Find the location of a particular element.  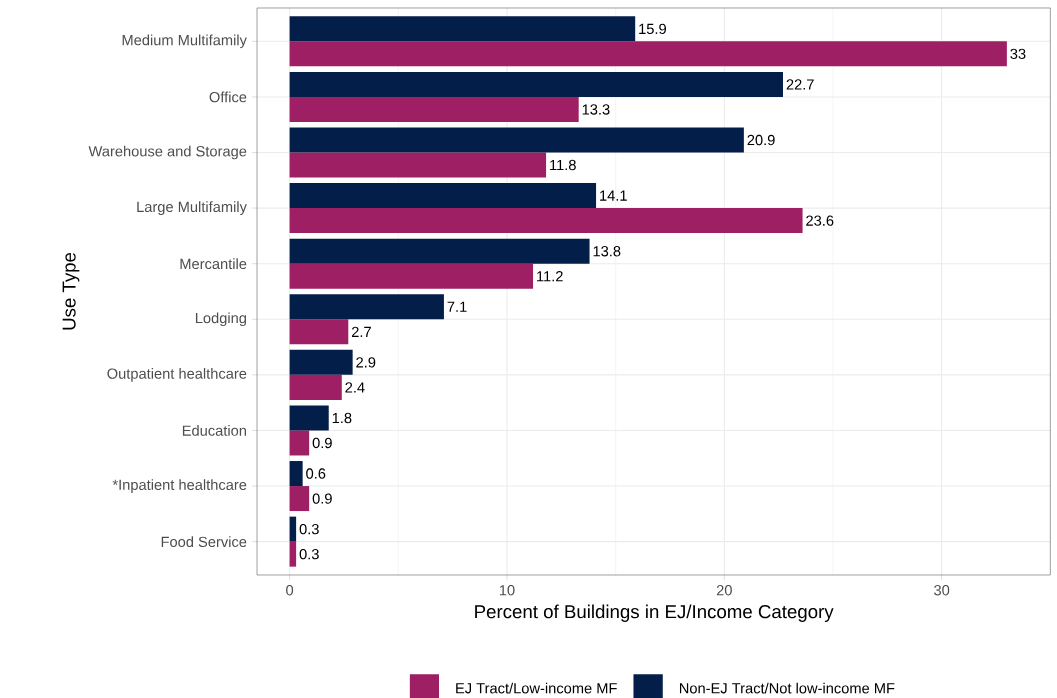

y-tick-label: Medium Multifamily is located at coordinates (184, 41).